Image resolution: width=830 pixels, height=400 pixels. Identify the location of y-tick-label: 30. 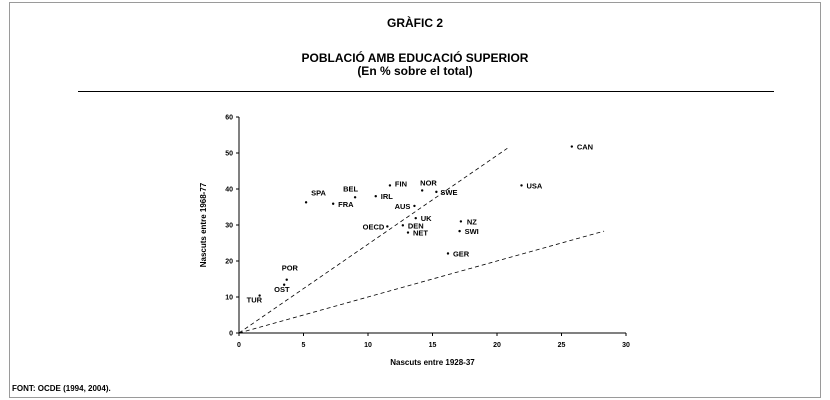
(229, 226).